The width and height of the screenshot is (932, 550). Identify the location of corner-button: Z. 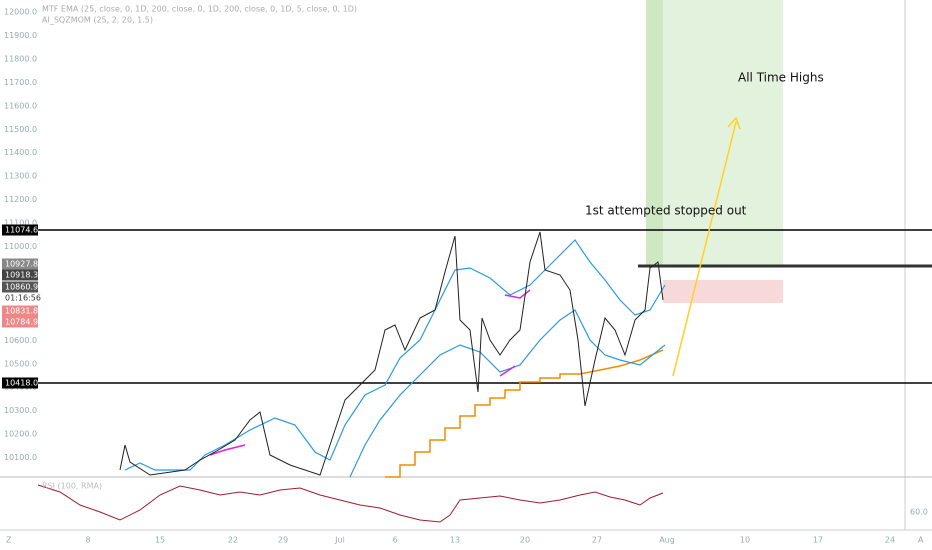
(9, 540).